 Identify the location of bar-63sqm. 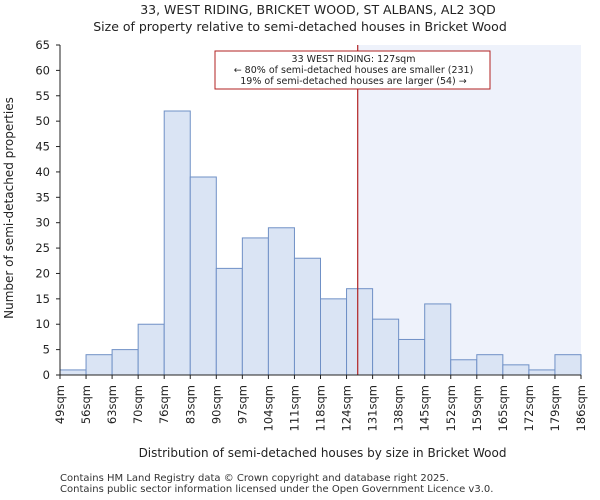
(125, 362).